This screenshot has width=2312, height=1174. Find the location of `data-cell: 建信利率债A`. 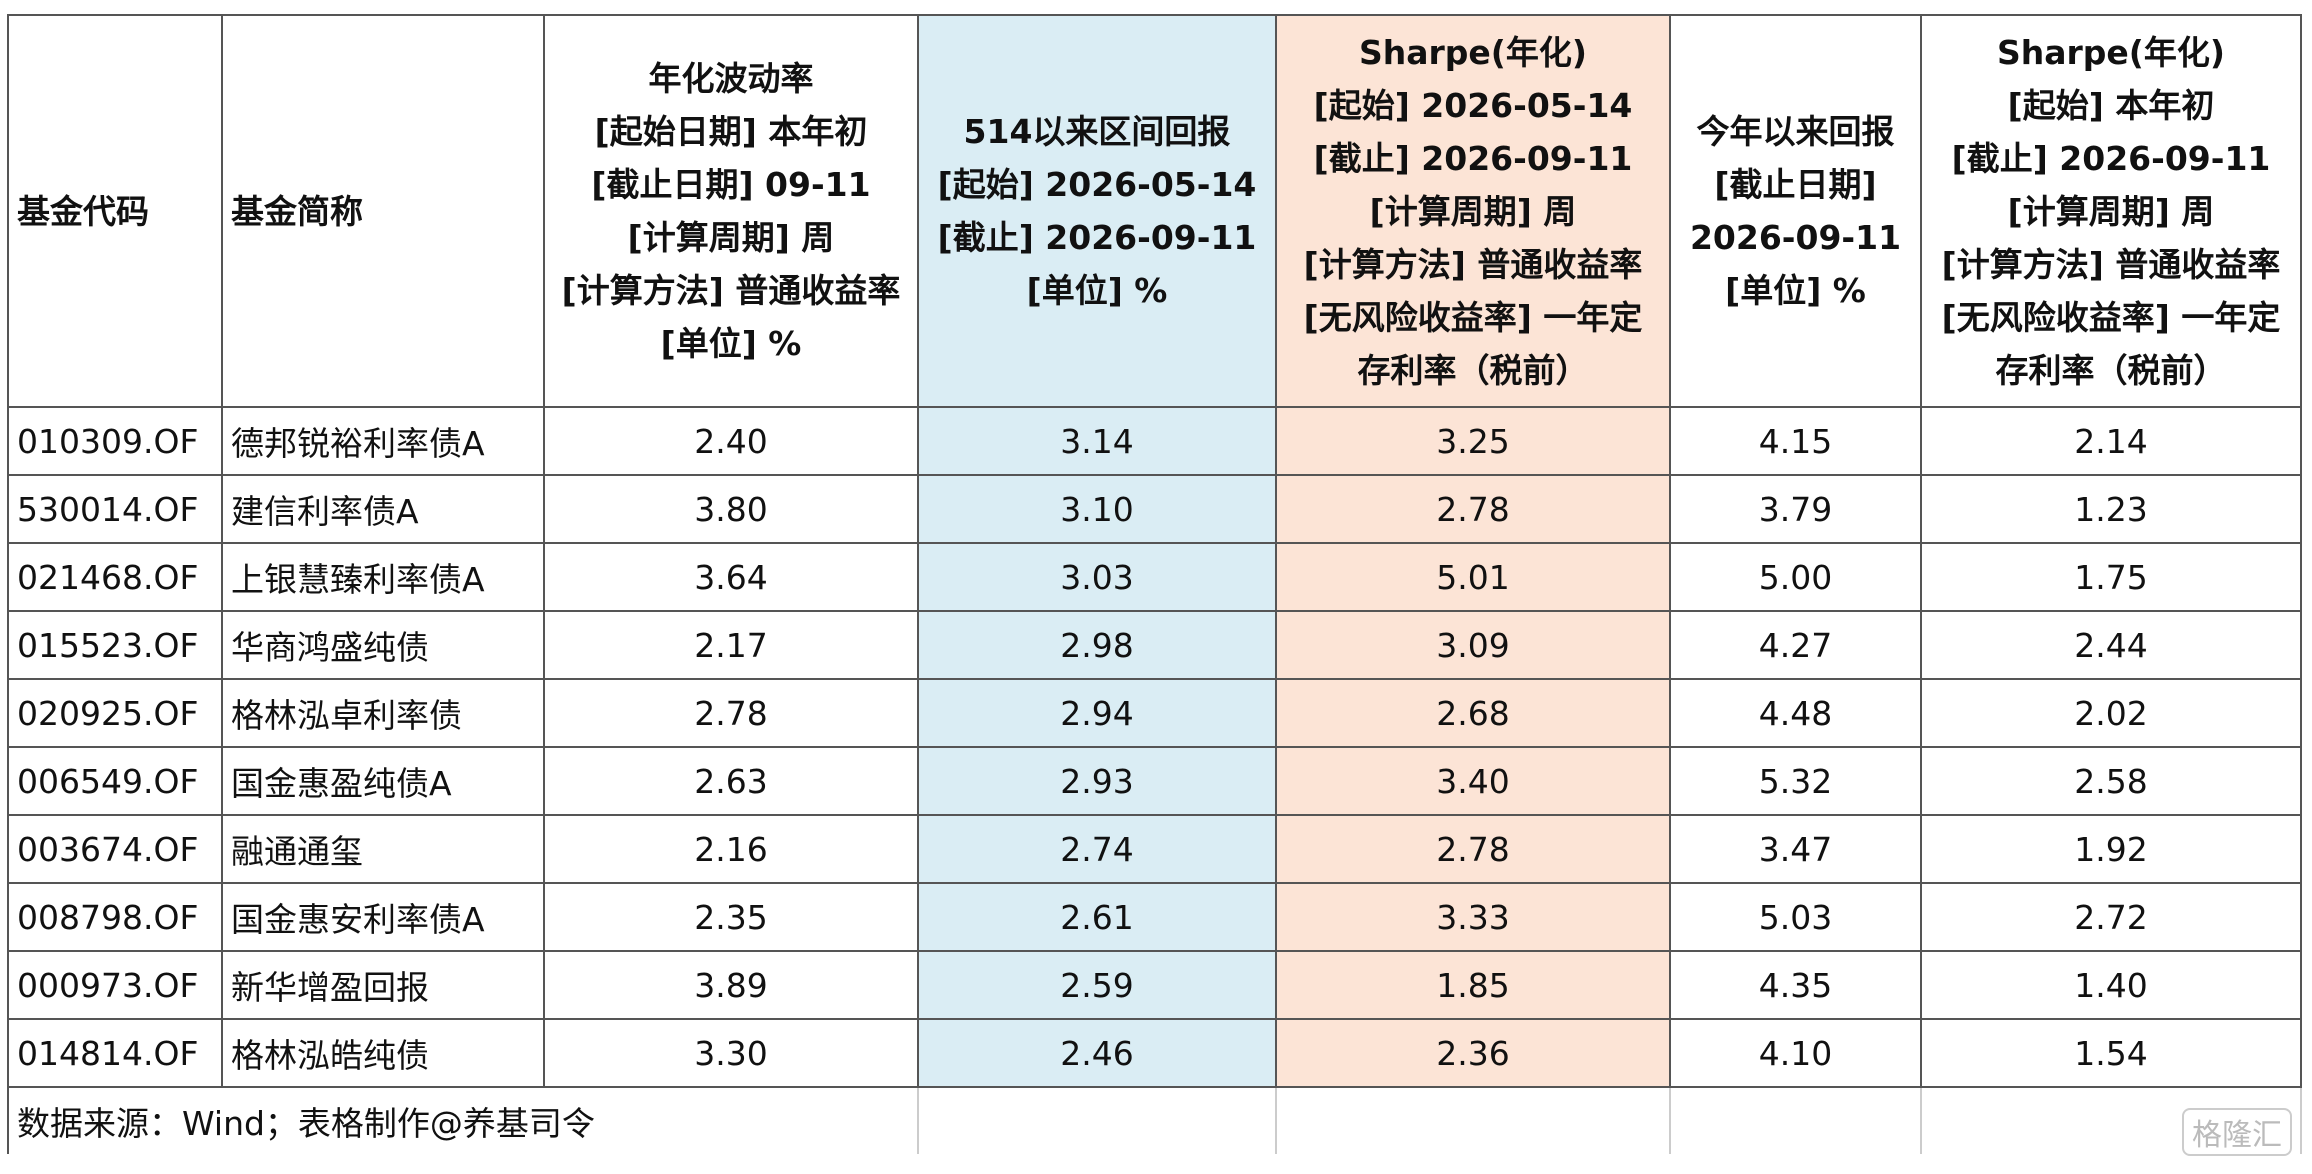

data-cell: 建信利率债A is located at coordinates (383, 509).